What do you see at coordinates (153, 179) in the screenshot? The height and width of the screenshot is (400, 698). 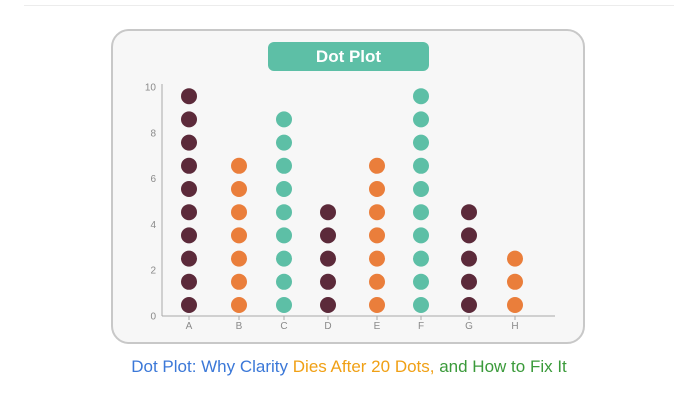 I see `y-tick-label: 6` at bounding box center [153, 179].